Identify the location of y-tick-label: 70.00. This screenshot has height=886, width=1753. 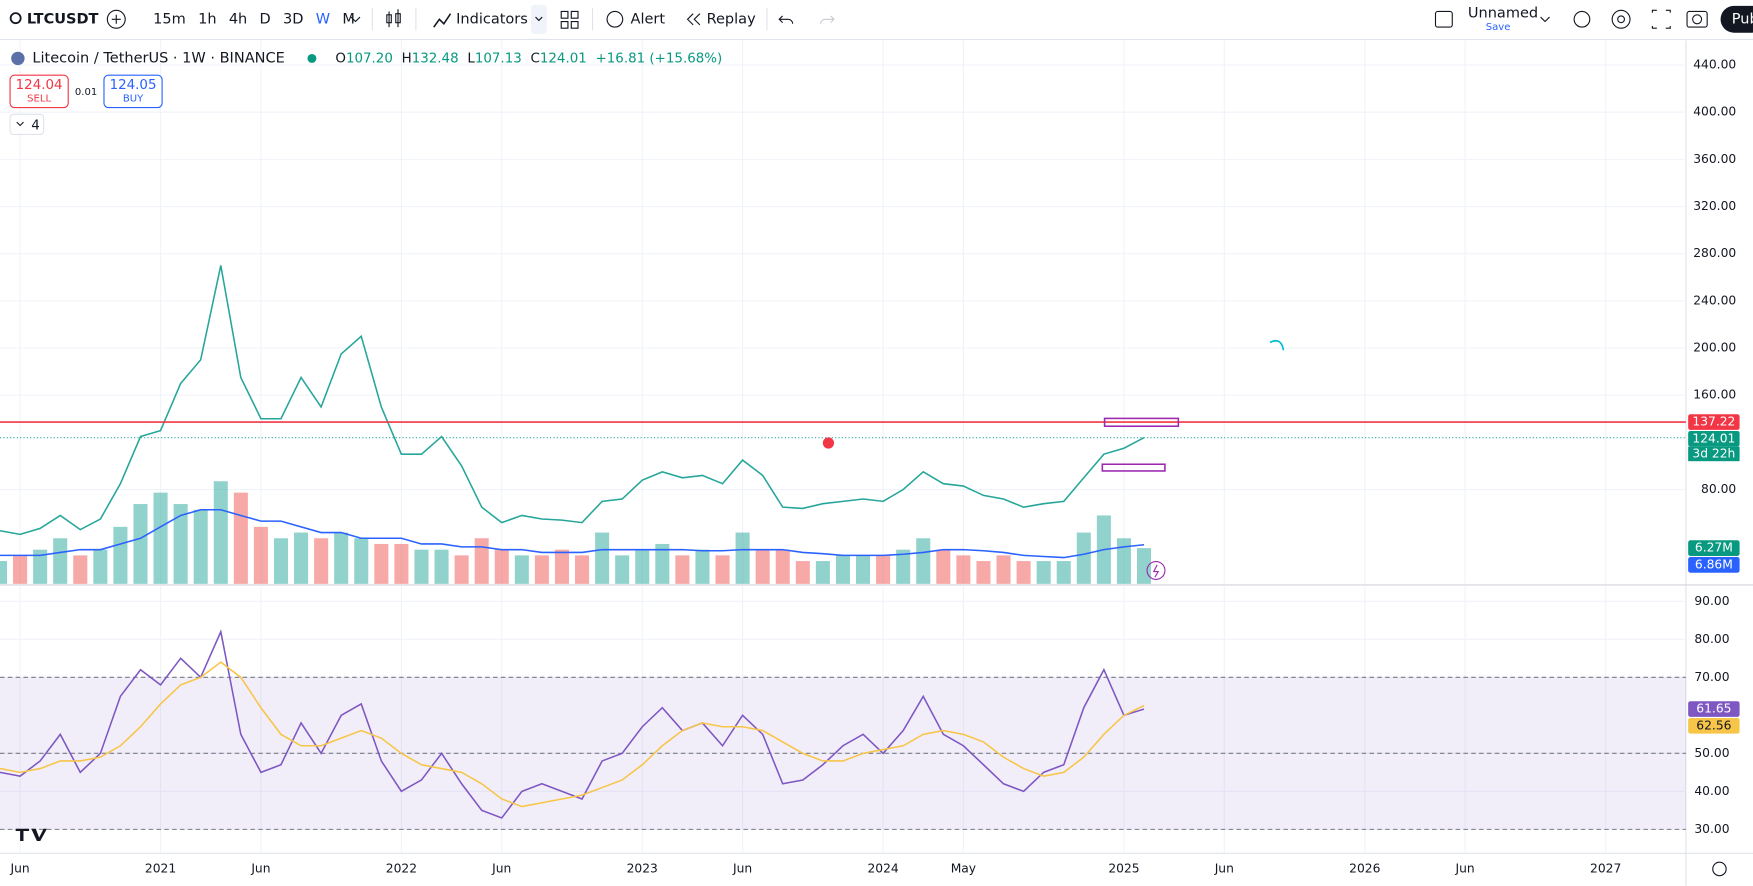
(1711, 677).